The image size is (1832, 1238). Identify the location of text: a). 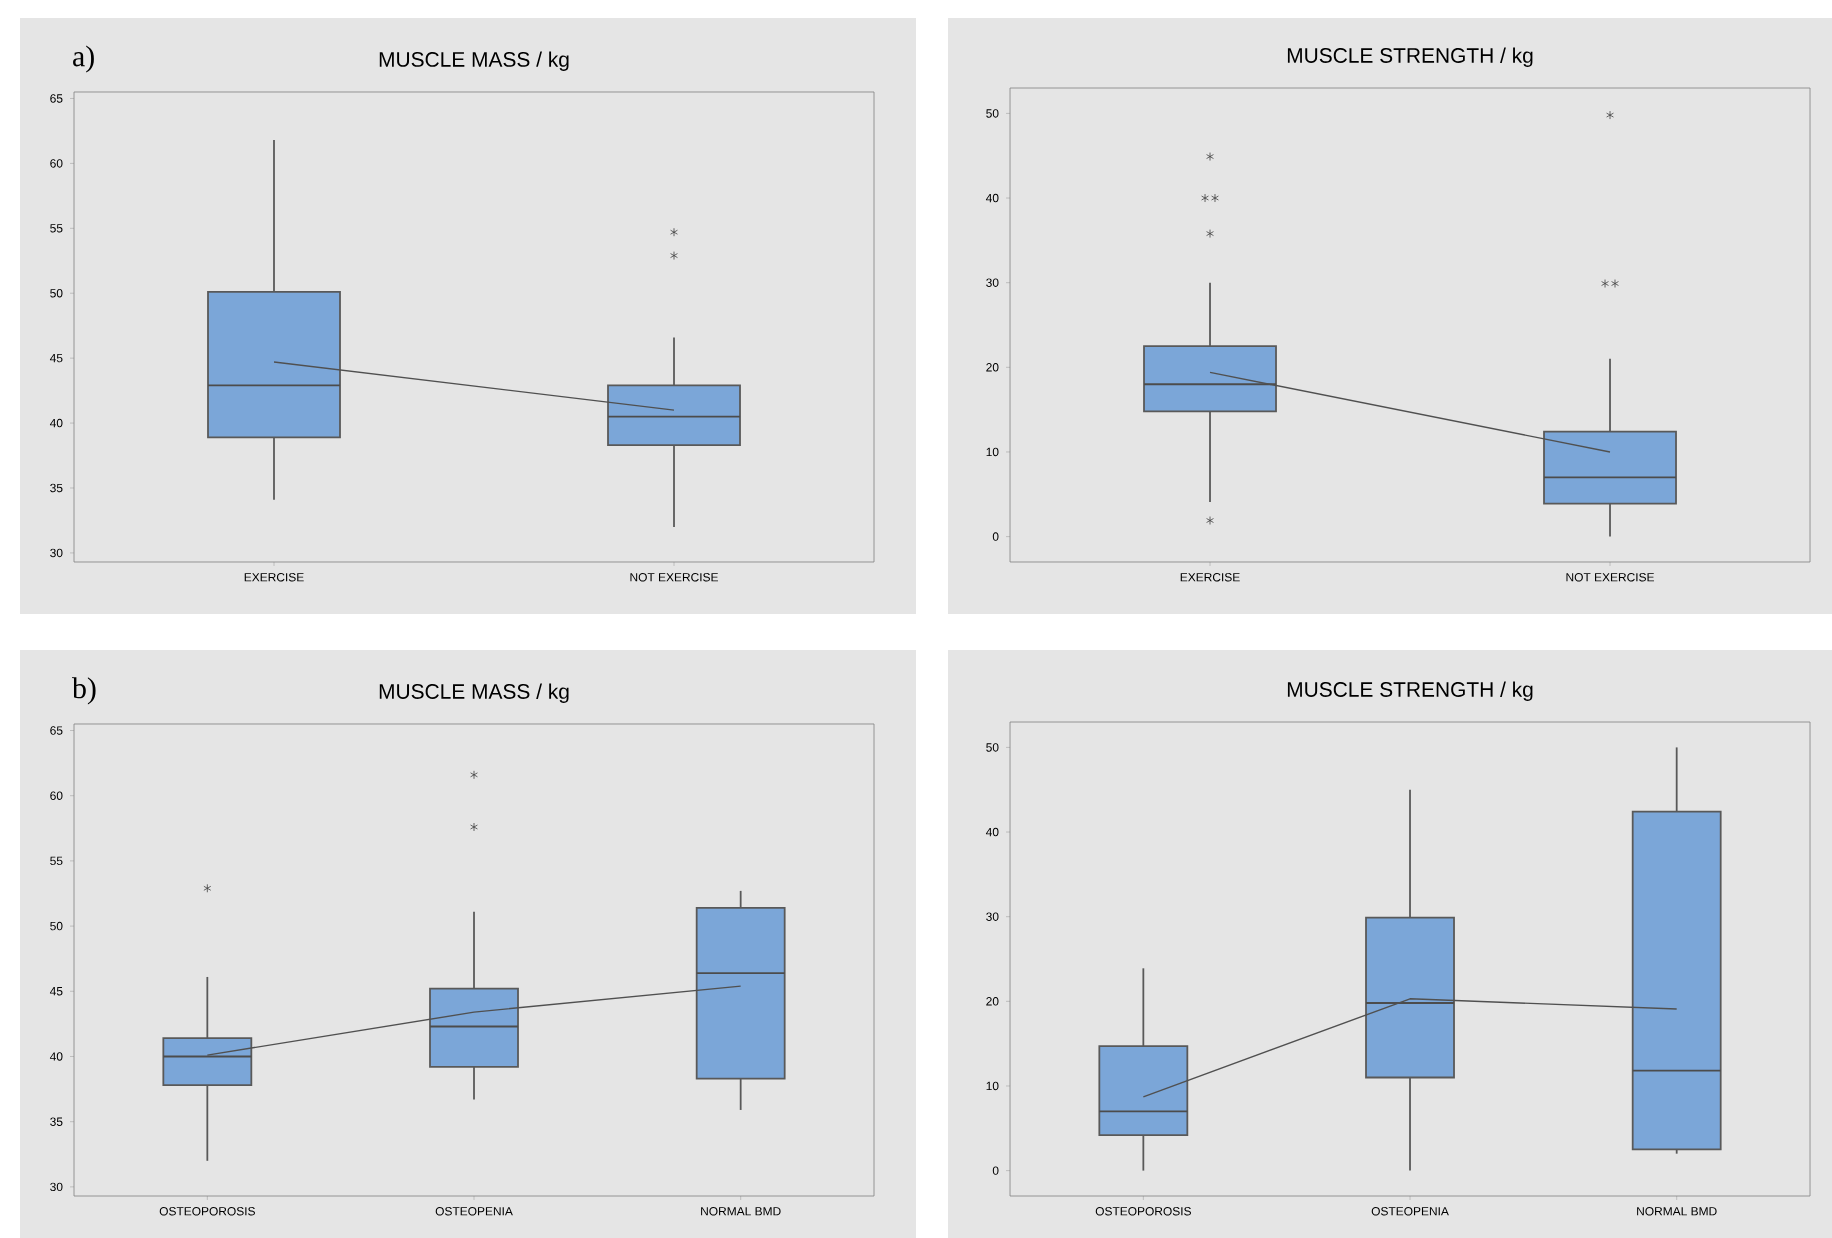
(83, 59).